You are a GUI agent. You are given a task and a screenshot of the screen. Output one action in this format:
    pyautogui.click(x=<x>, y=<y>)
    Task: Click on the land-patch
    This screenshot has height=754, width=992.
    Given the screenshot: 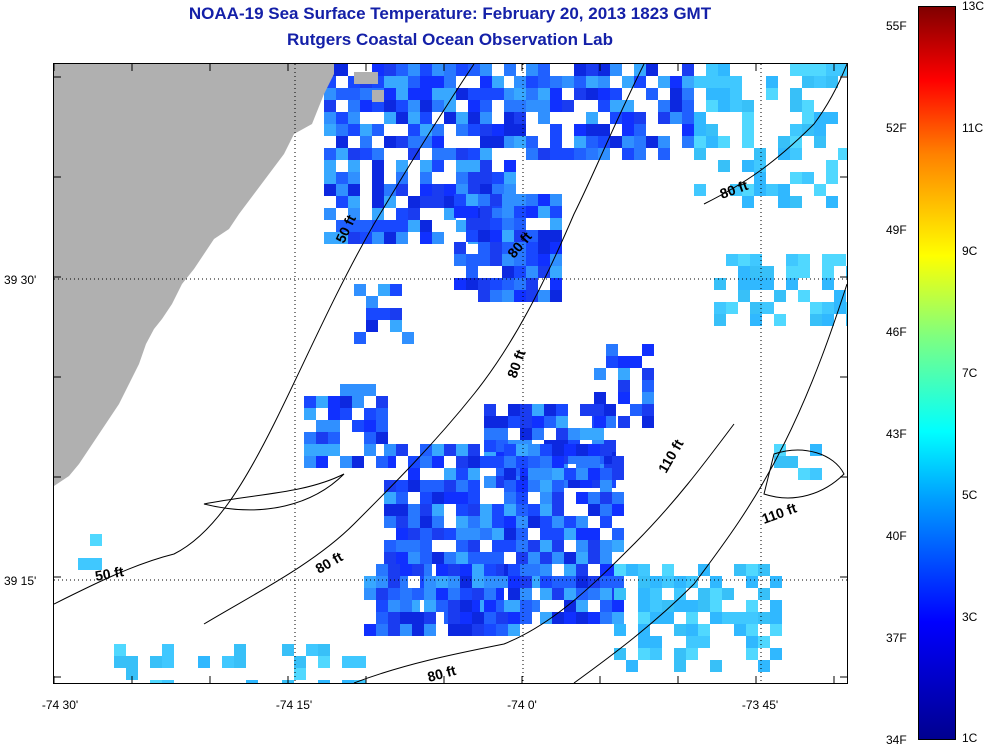 What is the action you would take?
    pyautogui.click(x=378, y=96)
    